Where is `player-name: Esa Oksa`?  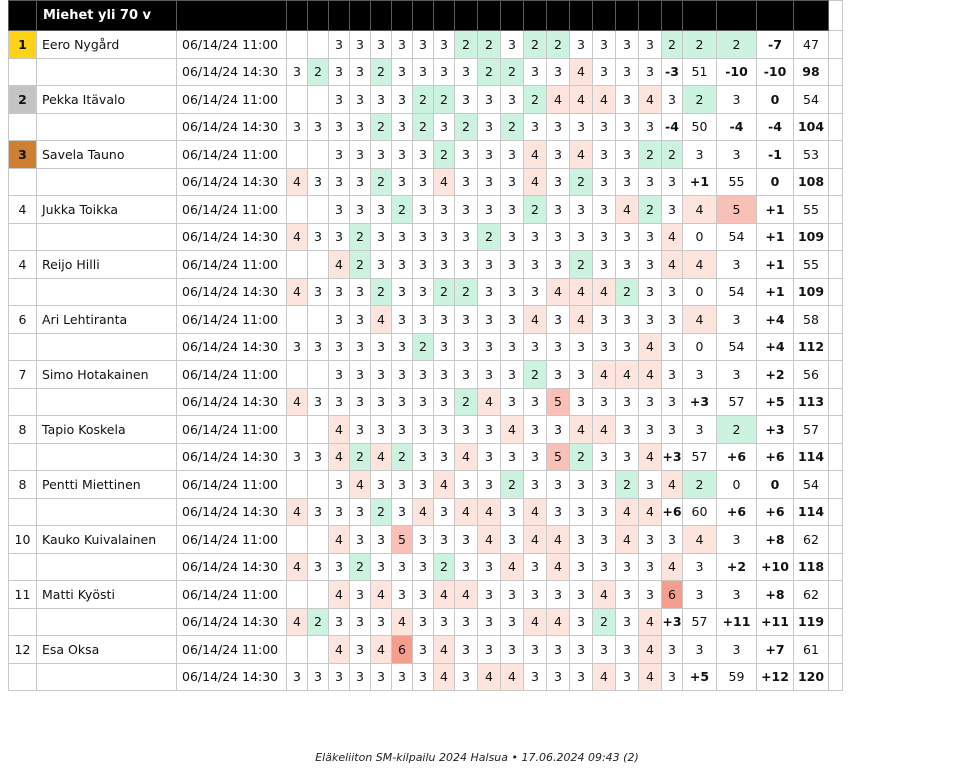 player-name: Esa Oksa is located at coordinates (106, 649).